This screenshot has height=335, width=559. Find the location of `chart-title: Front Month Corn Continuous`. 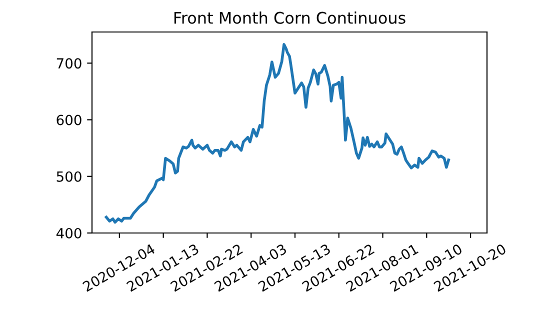

chart-title: Front Month Corn Continuous is located at coordinates (290, 18).